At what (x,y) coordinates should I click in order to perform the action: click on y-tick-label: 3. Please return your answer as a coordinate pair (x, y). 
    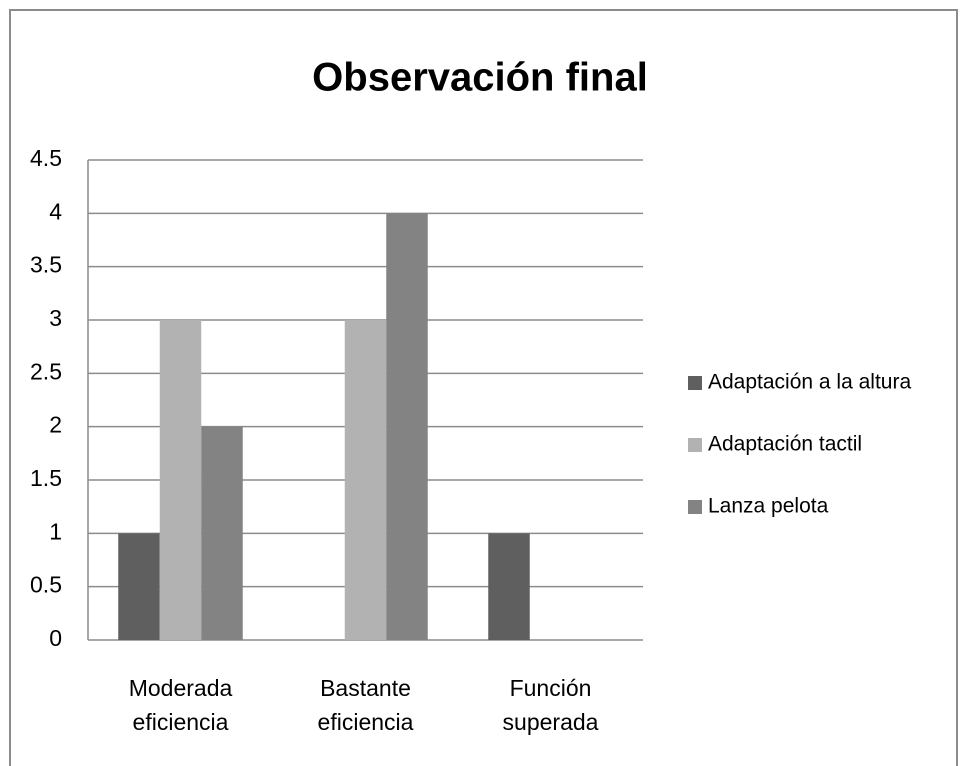
    Looking at the image, I should click on (55, 318).